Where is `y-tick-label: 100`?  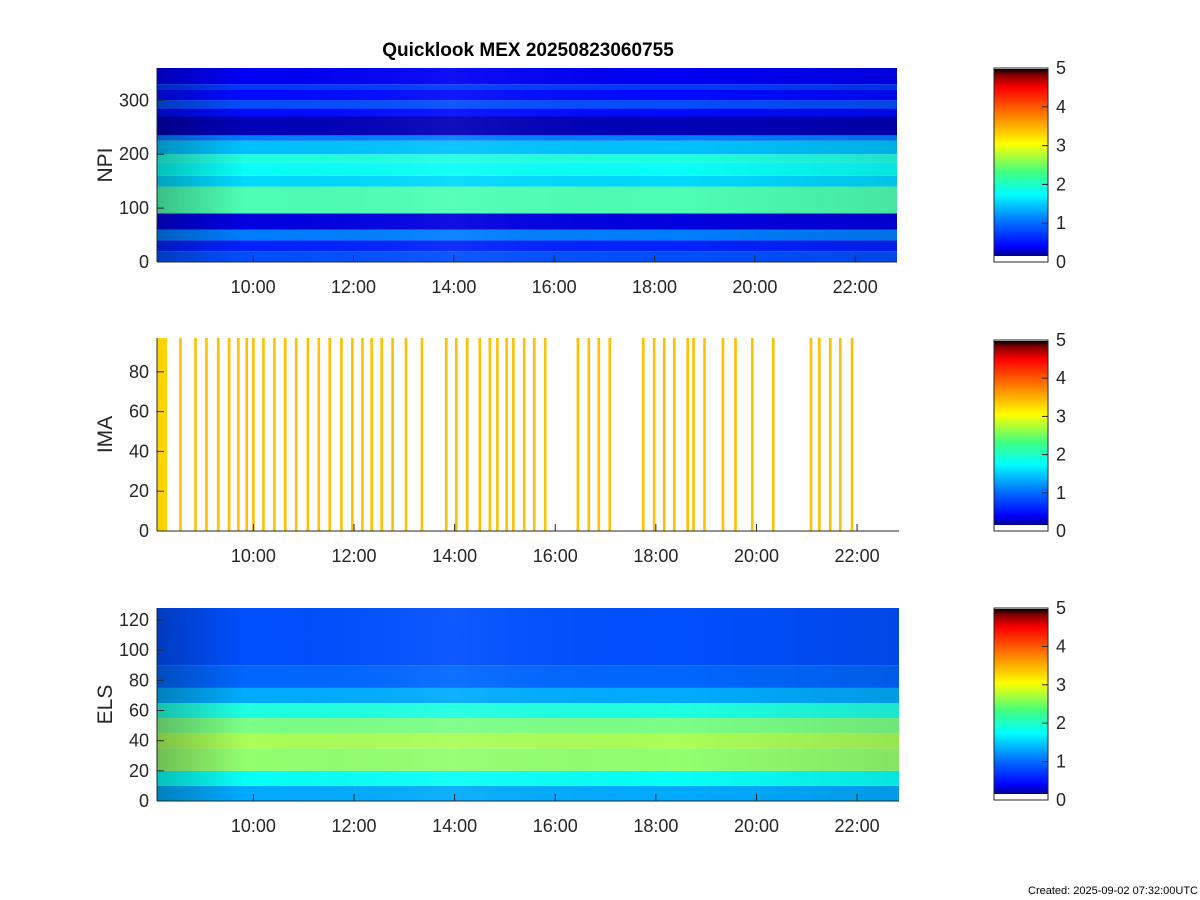 y-tick-label: 100 is located at coordinates (134, 650).